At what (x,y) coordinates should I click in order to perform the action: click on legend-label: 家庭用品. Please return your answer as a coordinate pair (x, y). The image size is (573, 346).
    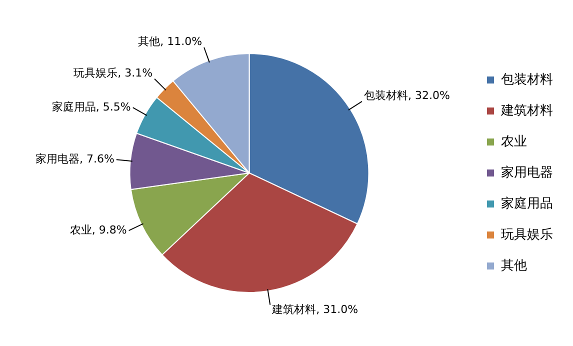
    Looking at the image, I should click on (527, 203).